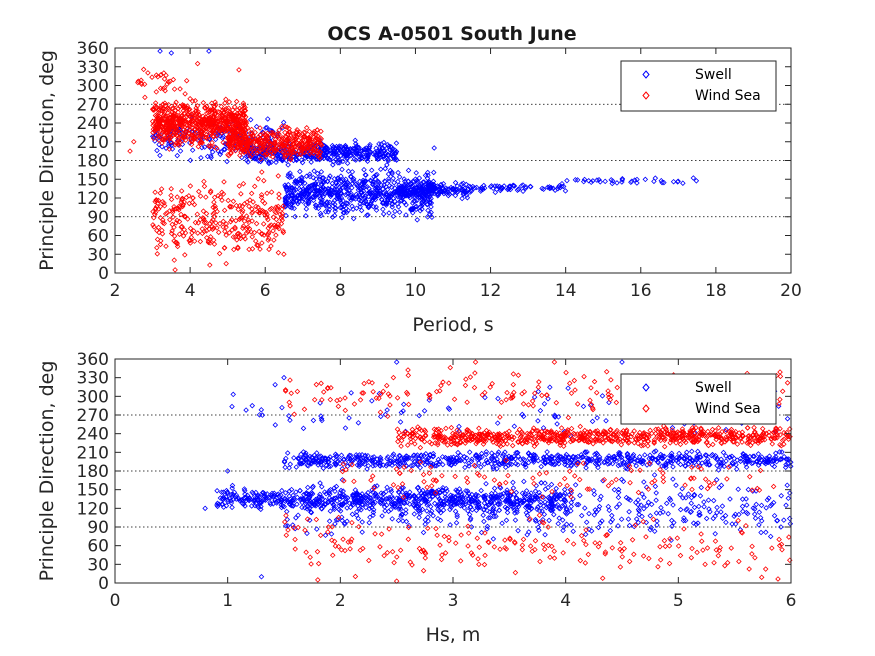  Describe the element at coordinates (452, 325) in the screenshot. I see `x-axis-label: Period, s` at that location.